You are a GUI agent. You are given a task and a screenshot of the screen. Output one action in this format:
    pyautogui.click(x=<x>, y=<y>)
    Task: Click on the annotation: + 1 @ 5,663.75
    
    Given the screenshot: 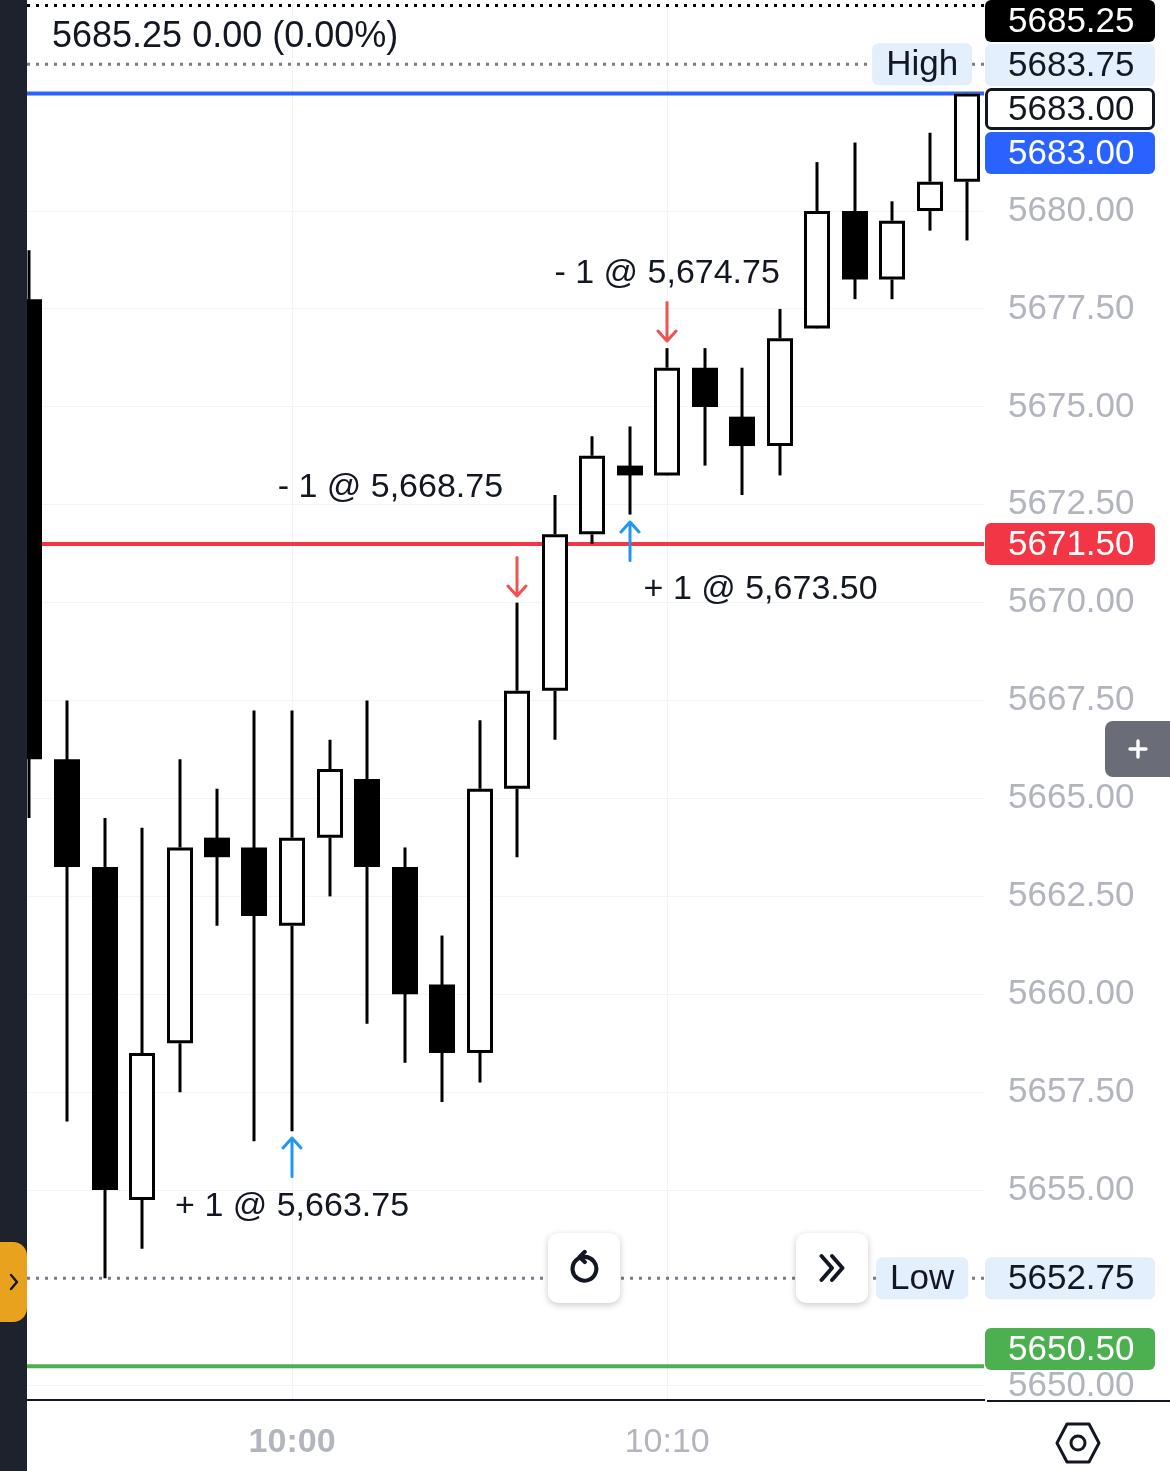 What is the action you would take?
    pyautogui.click(x=292, y=1203)
    